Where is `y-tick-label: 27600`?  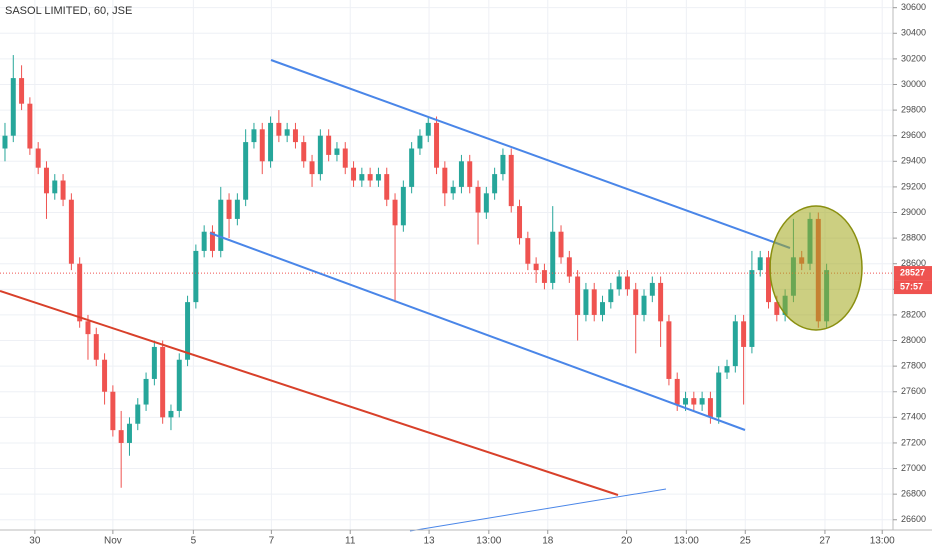 y-tick-label: 27600 is located at coordinates (913, 391).